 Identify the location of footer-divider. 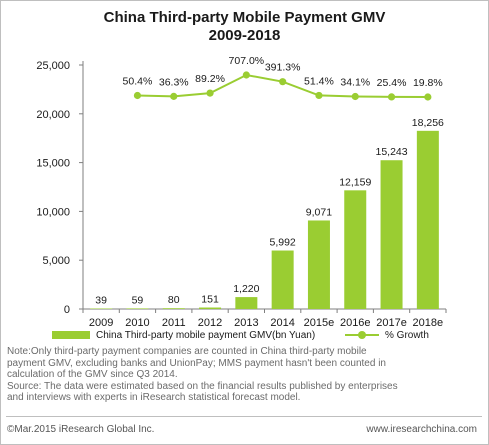
(244, 416).